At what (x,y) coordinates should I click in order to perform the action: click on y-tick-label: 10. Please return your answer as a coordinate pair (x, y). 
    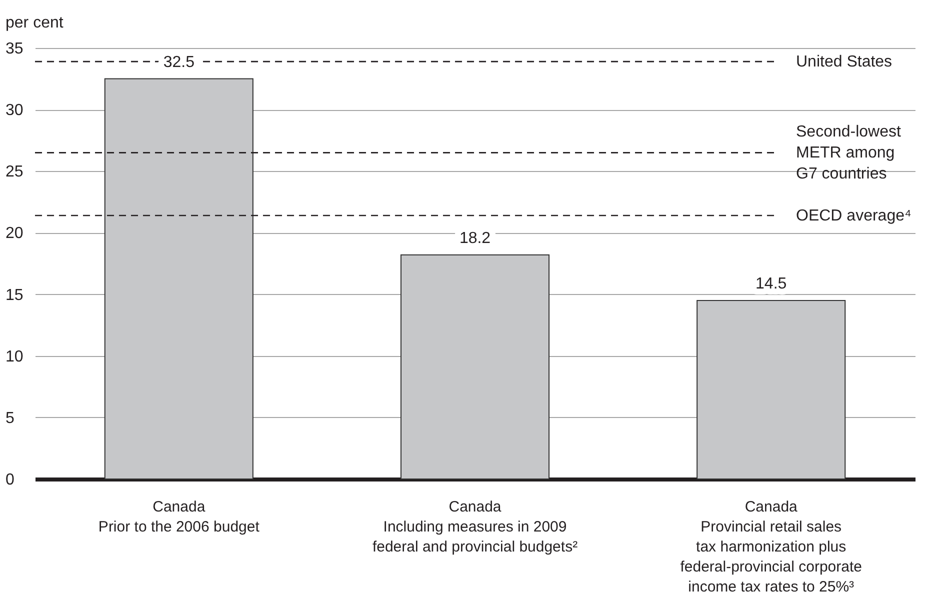
    Looking at the image, I should click on (15, 357).